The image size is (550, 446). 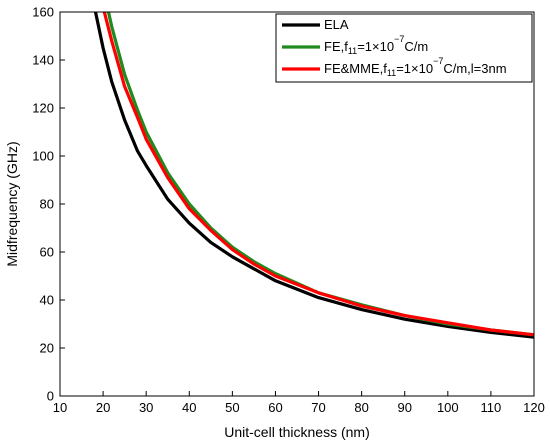 What do you see at coordinates (60, 407) in the screenshot?
I see `x-tick-label: 10` at bounding box center [60, 407].